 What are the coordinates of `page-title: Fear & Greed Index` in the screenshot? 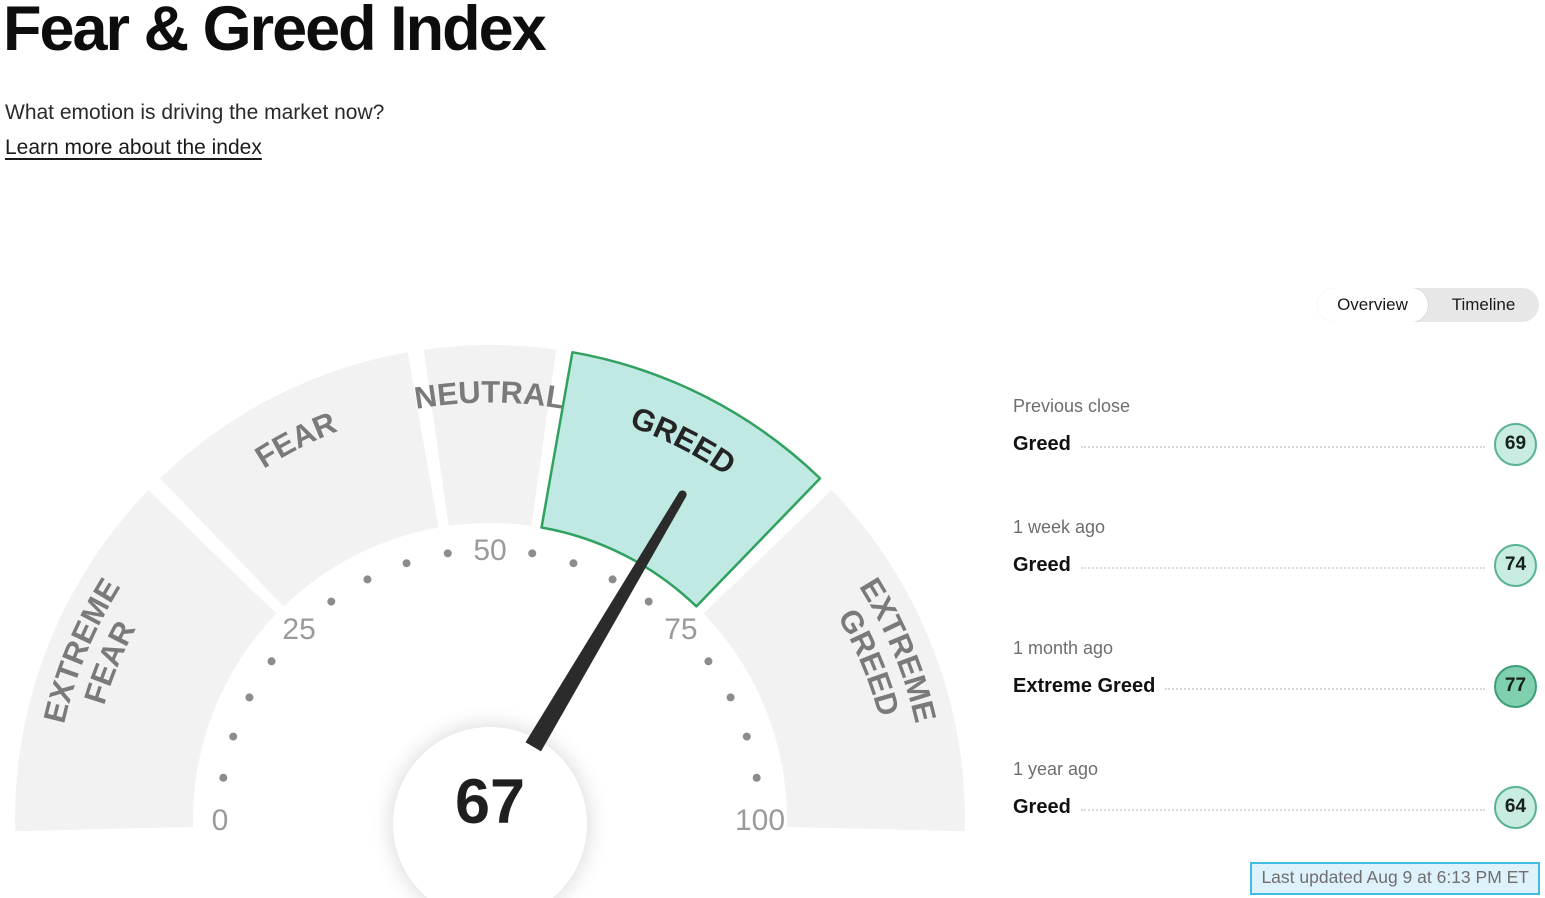 It's located at (275, 32).